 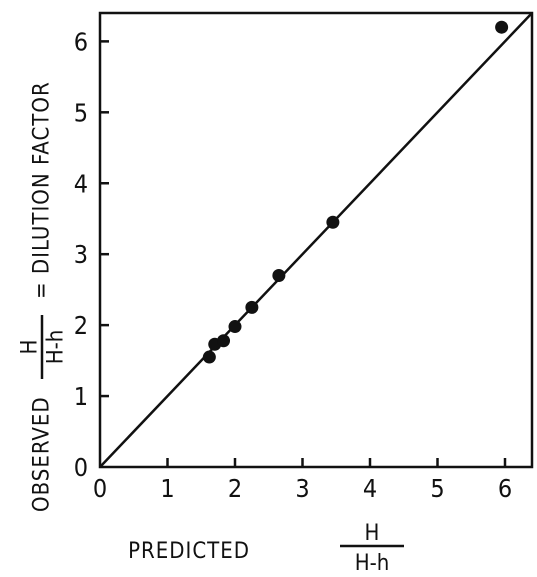 I want to click on x-axis-label-numerator: H, so click(x=372, y=533).